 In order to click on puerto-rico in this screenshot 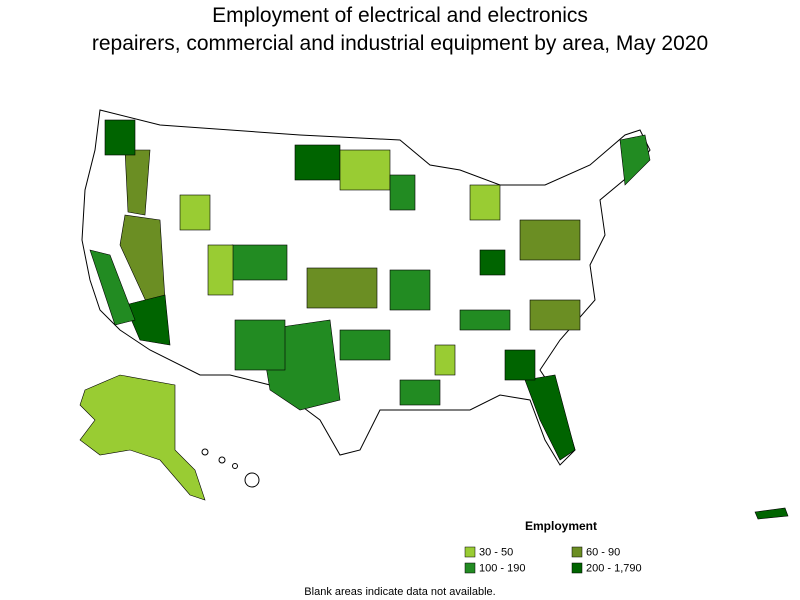, I will do `click(771, 513)`.